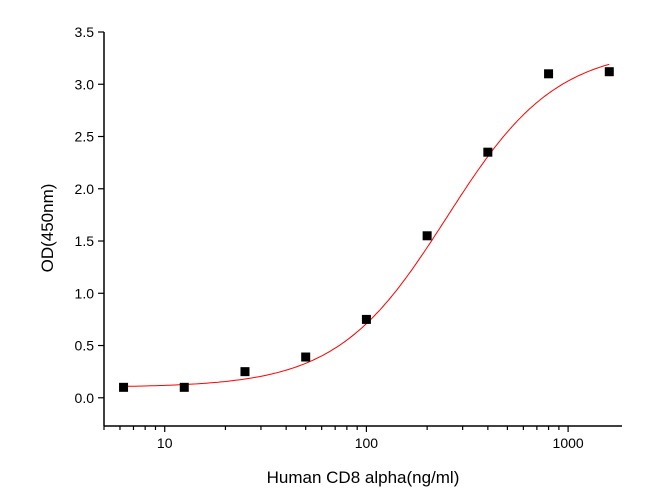 The width and height of the screenshot is (646, 499). What do you see at coordinates (85, 189) in the screenshot?
I see `y-tick-label: 2.0` at bounding box center [85, 189].